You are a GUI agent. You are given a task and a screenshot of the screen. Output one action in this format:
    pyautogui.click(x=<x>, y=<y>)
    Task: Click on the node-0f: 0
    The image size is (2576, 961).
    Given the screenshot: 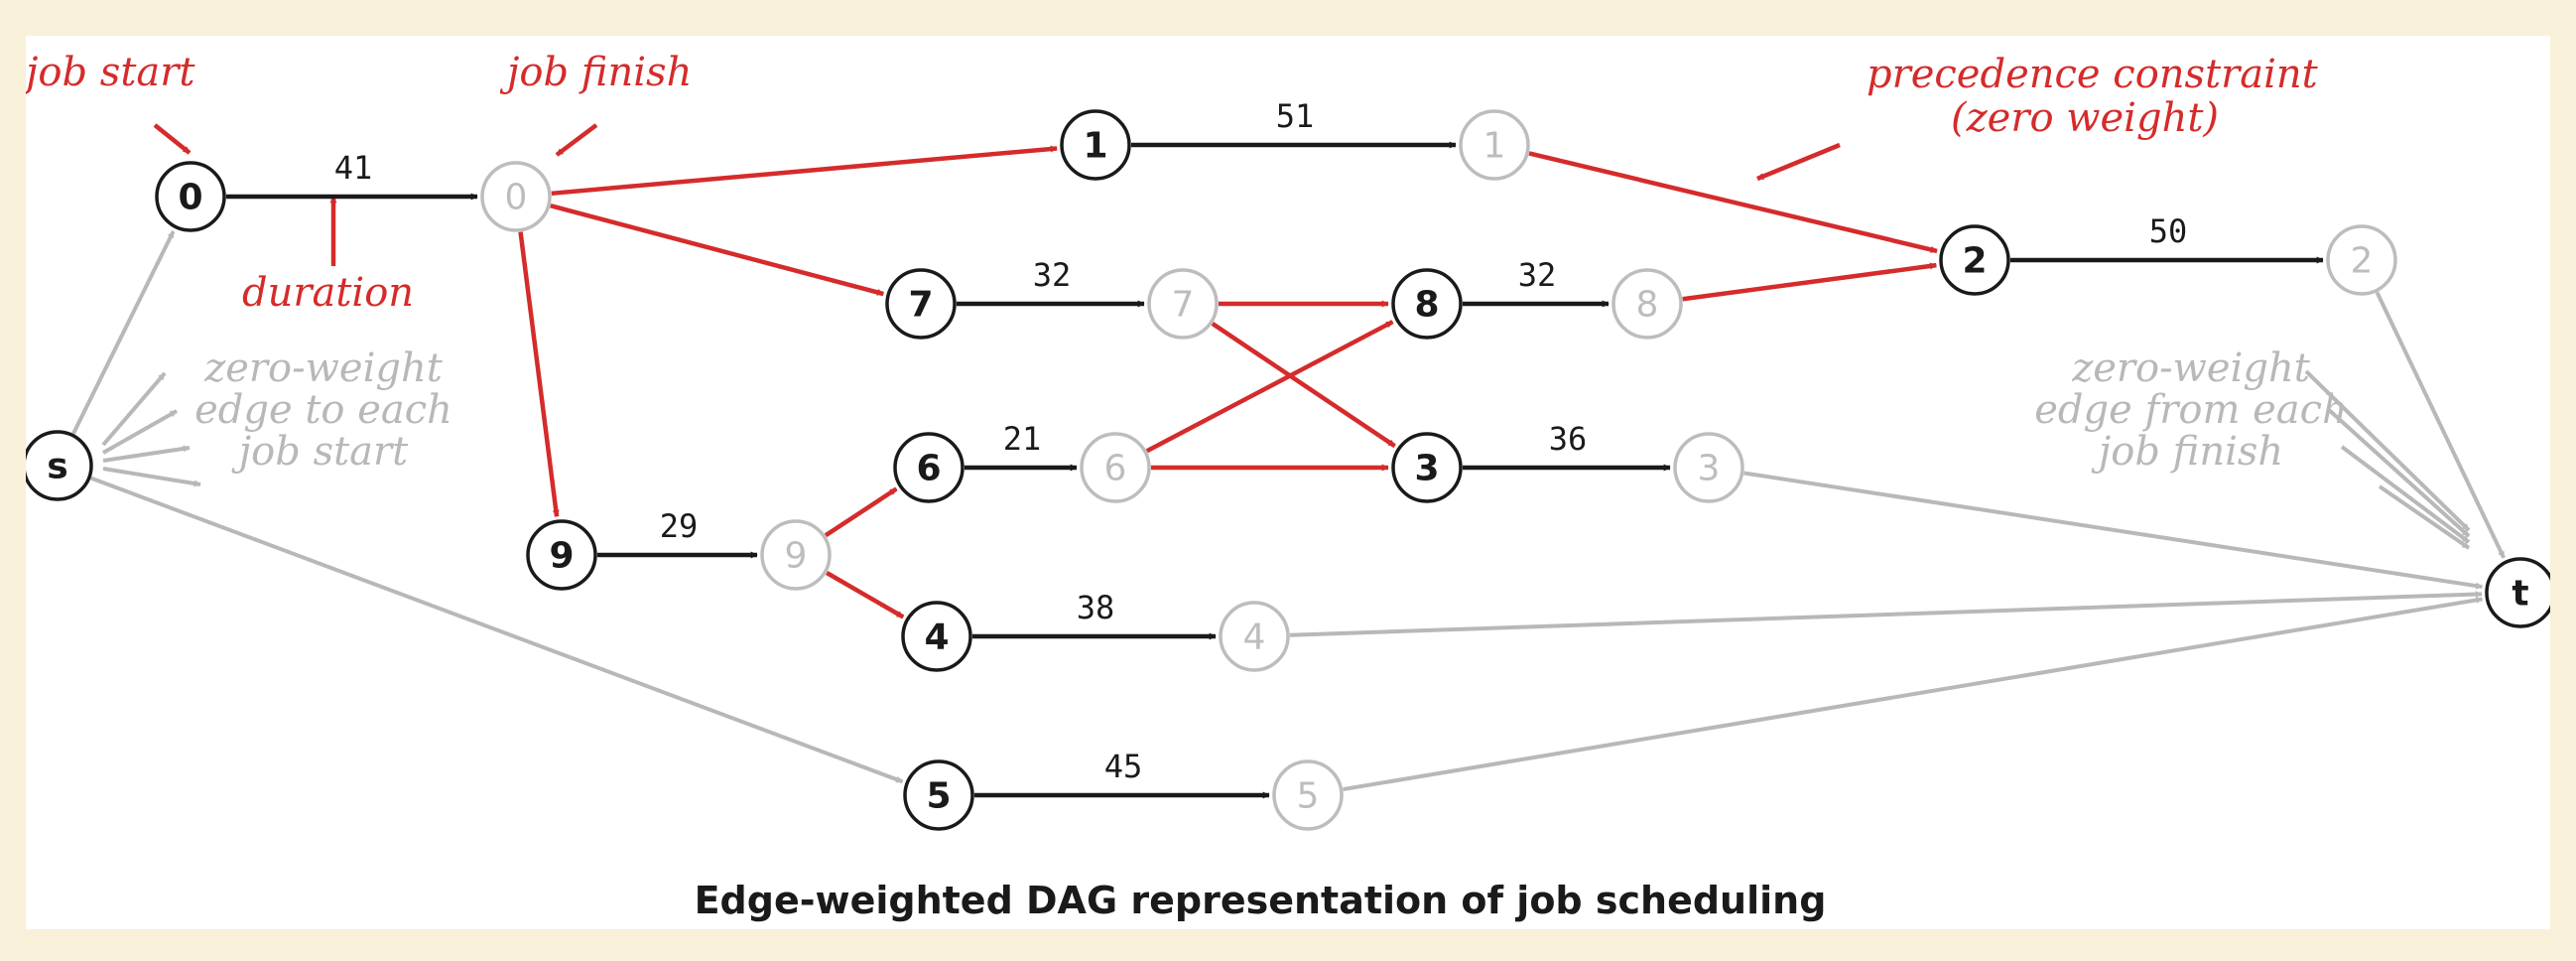 What is the action you would take?
    pyautogui.click(x=516, y=196)
    